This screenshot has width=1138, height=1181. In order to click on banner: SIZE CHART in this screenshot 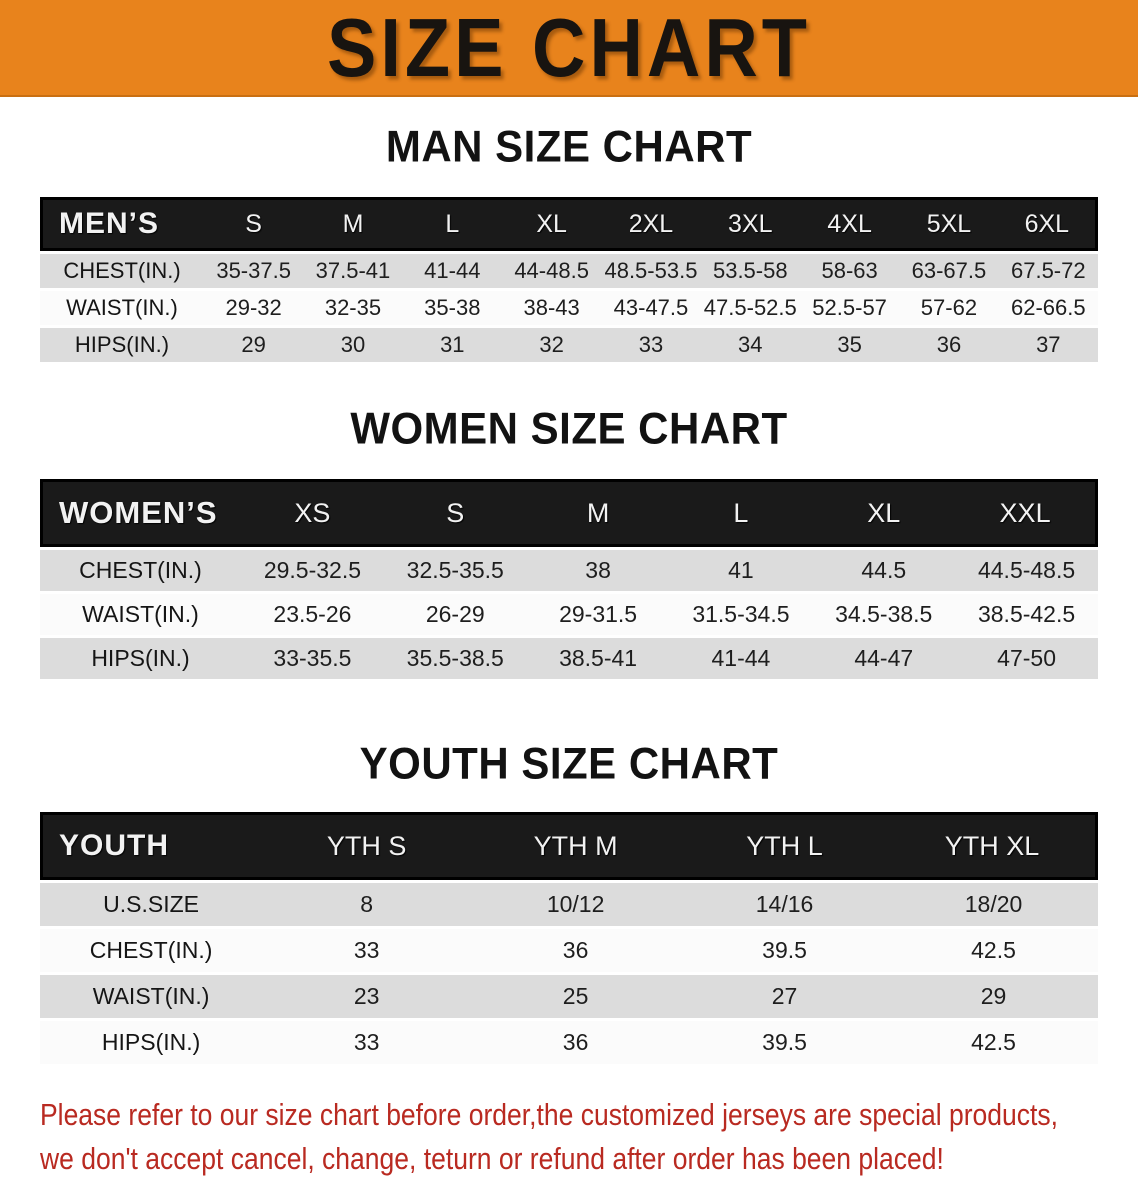, I will do `click(569, 48)`.